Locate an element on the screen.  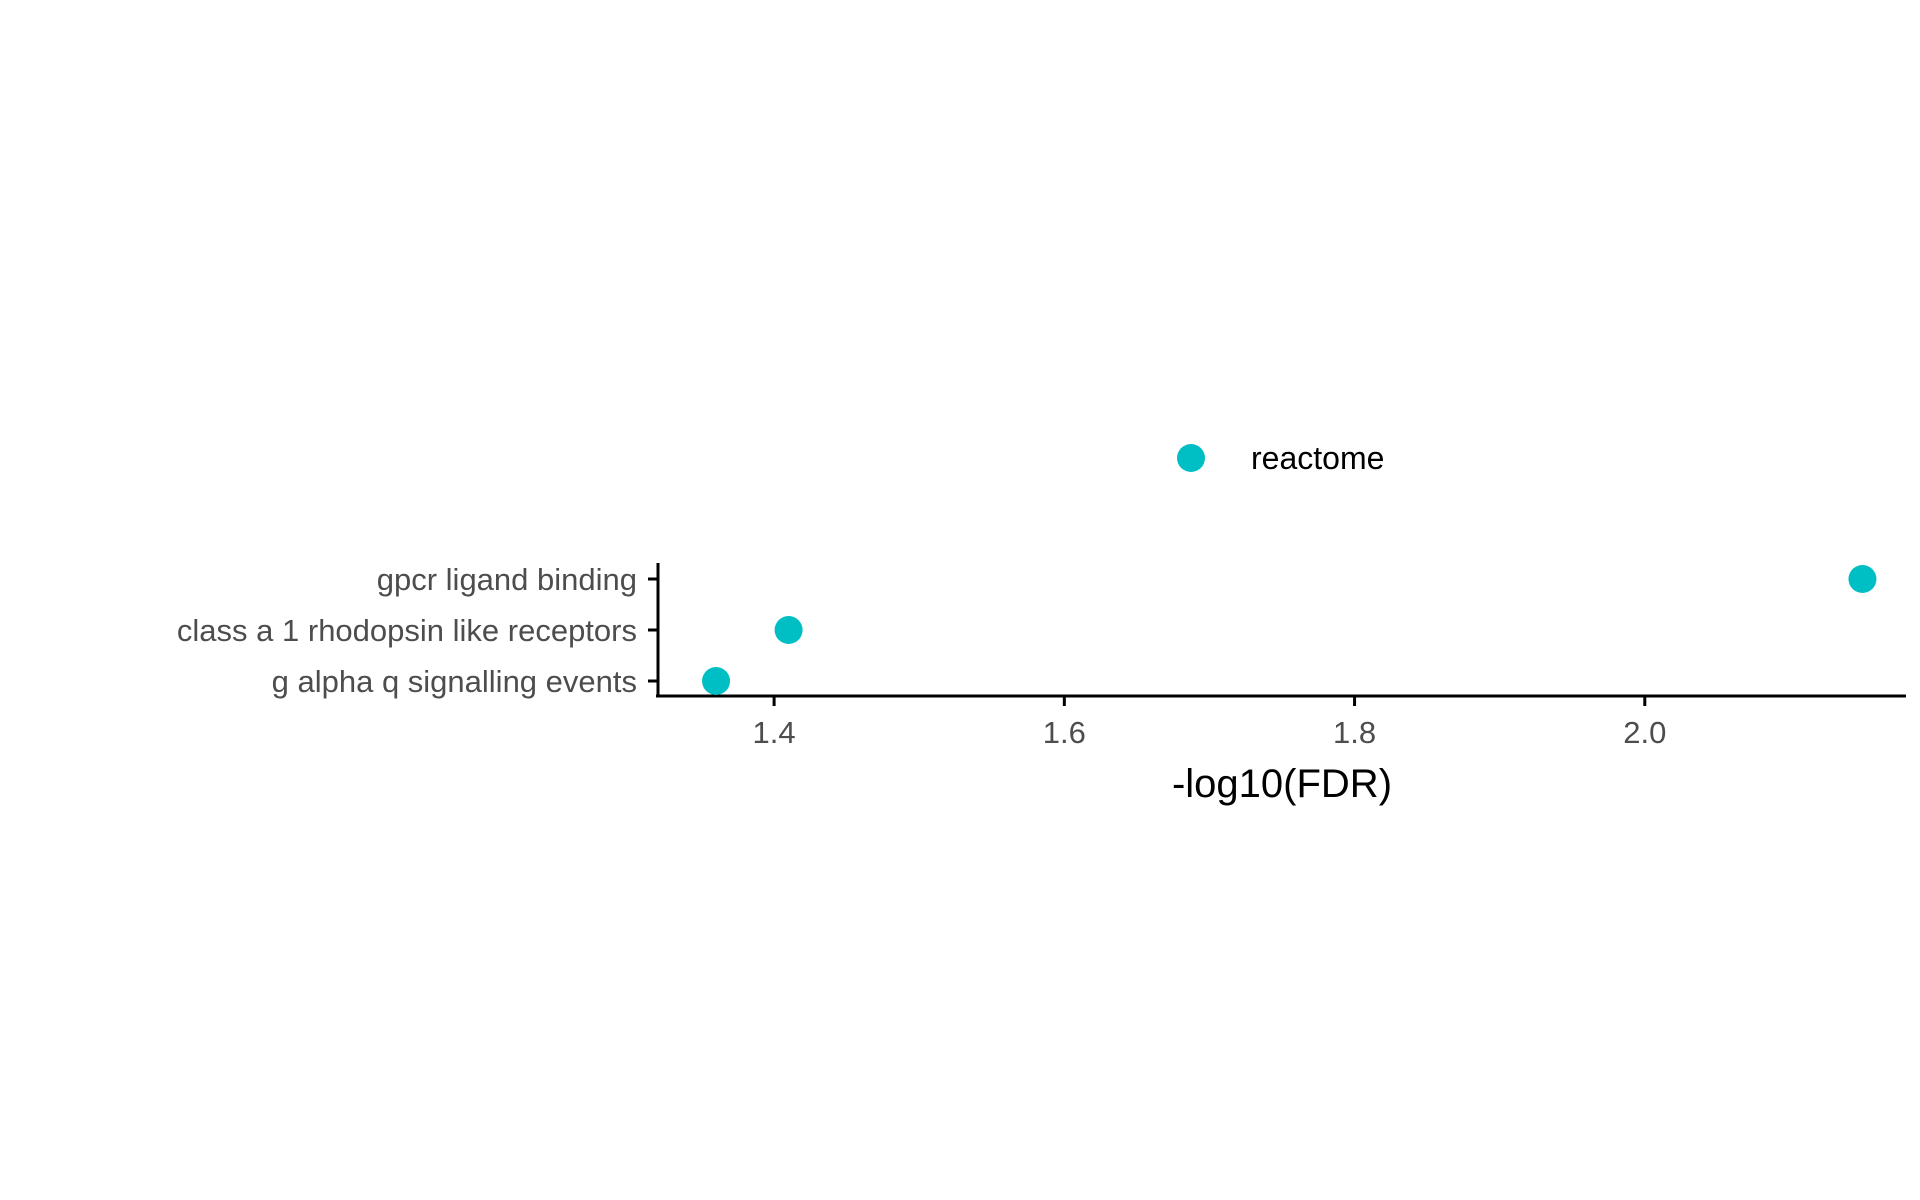
x-tick-label: 1.6 is located at coordinates (1064, 732).